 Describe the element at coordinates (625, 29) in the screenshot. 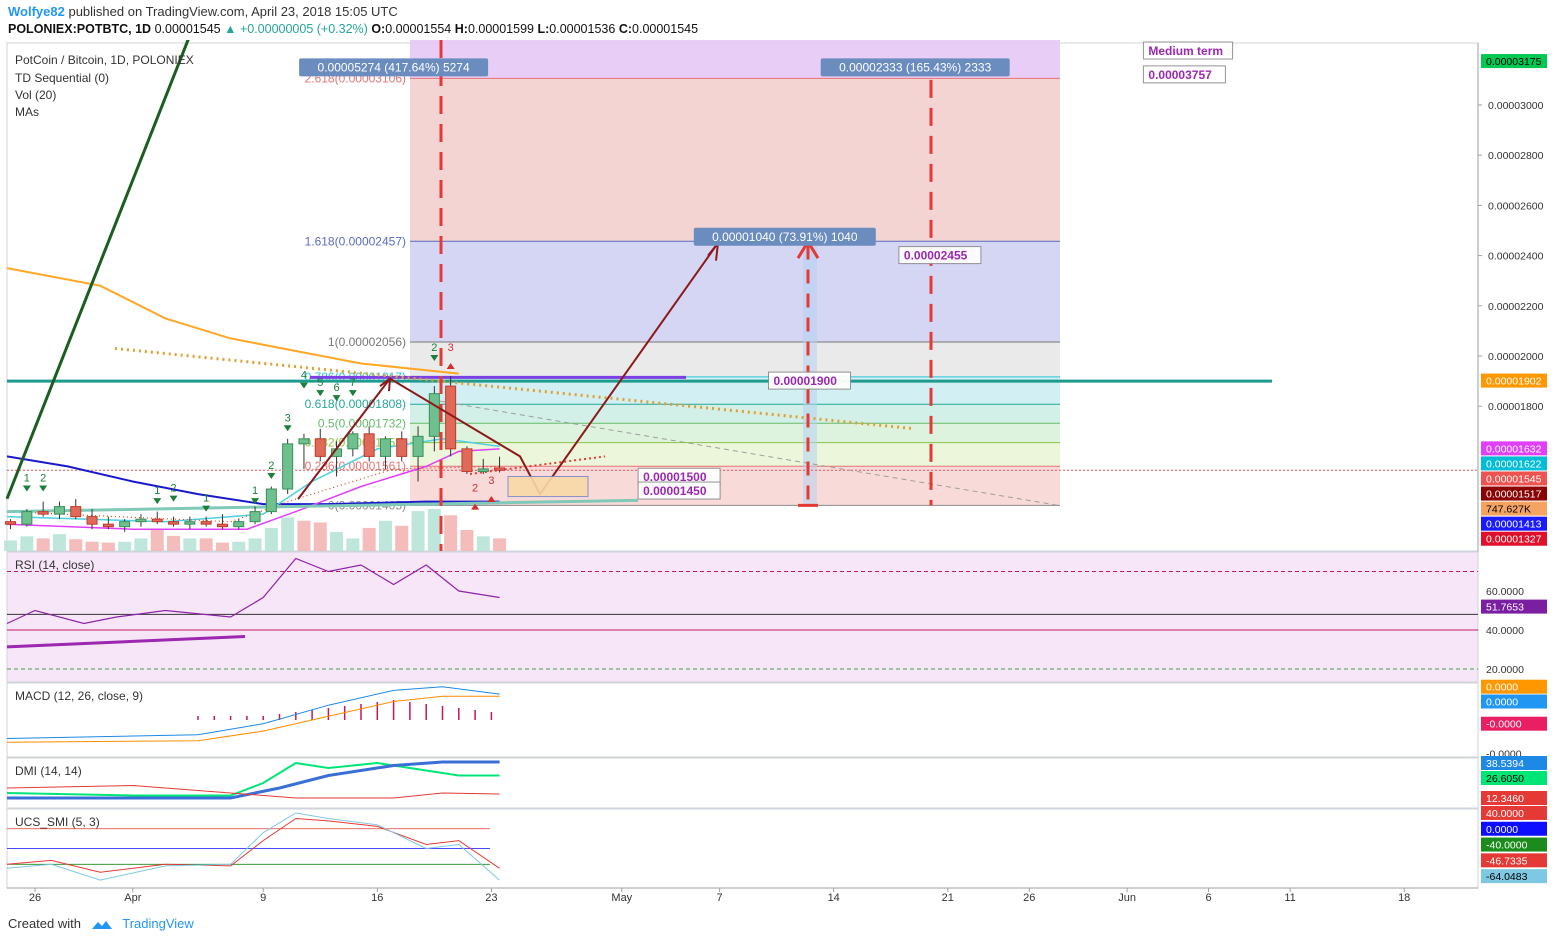

I see `close-label: C:` at that location.